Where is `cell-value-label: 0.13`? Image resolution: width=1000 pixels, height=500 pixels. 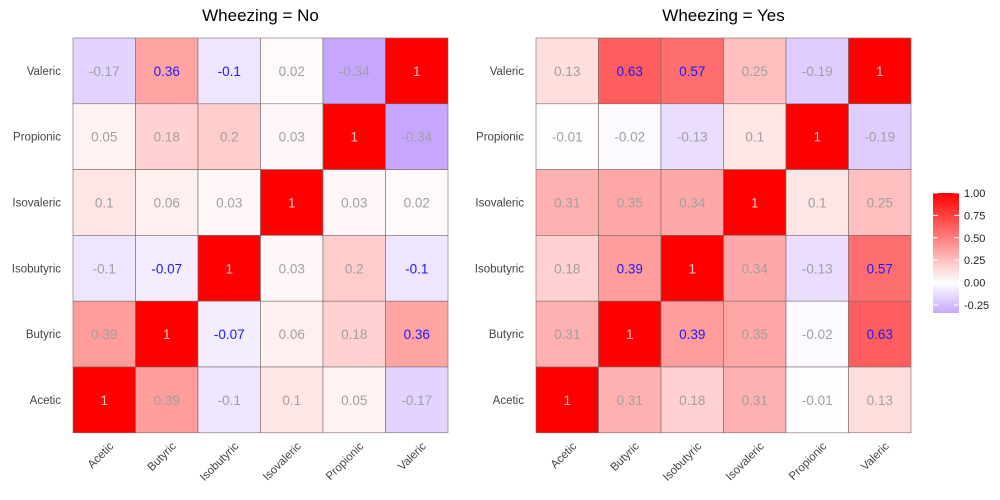
cell-value-label: 0.13 is located at coordinates (567, 71).